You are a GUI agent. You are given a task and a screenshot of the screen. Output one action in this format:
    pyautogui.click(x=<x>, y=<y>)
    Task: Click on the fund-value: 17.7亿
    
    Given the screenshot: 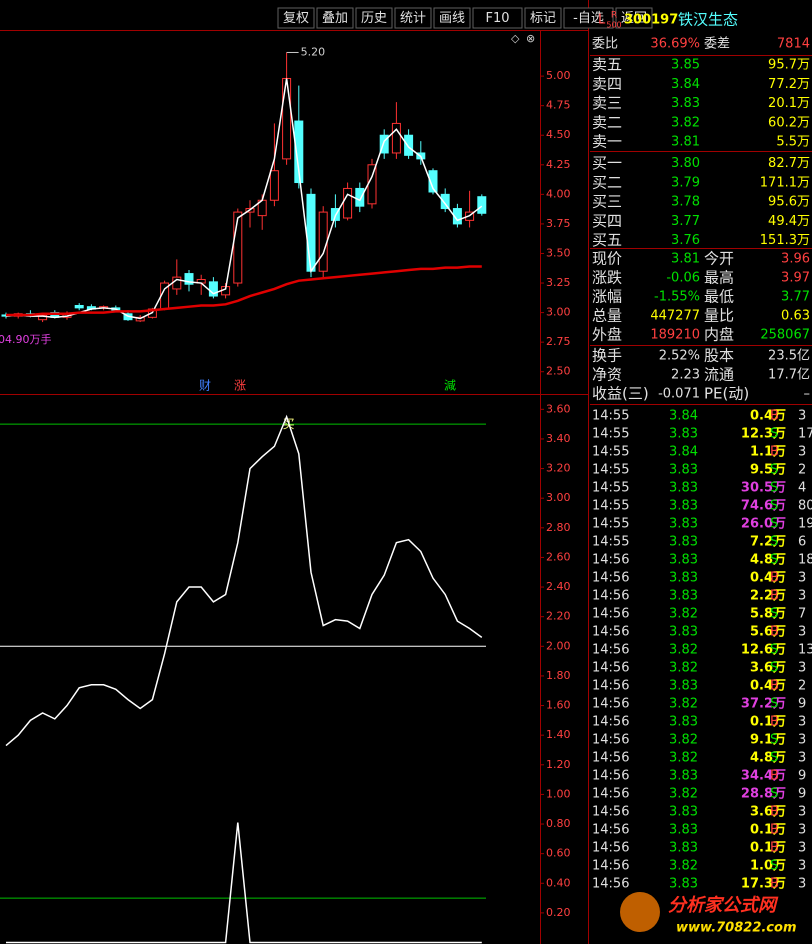 What is the action you would take?
    pyautogui.click(x=789, y=375)
    